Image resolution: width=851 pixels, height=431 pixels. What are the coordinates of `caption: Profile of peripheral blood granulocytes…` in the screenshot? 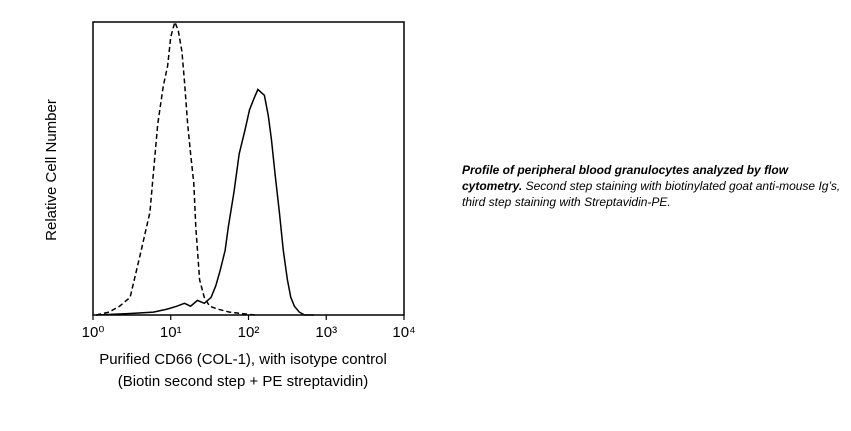 It's located at (652, 186).